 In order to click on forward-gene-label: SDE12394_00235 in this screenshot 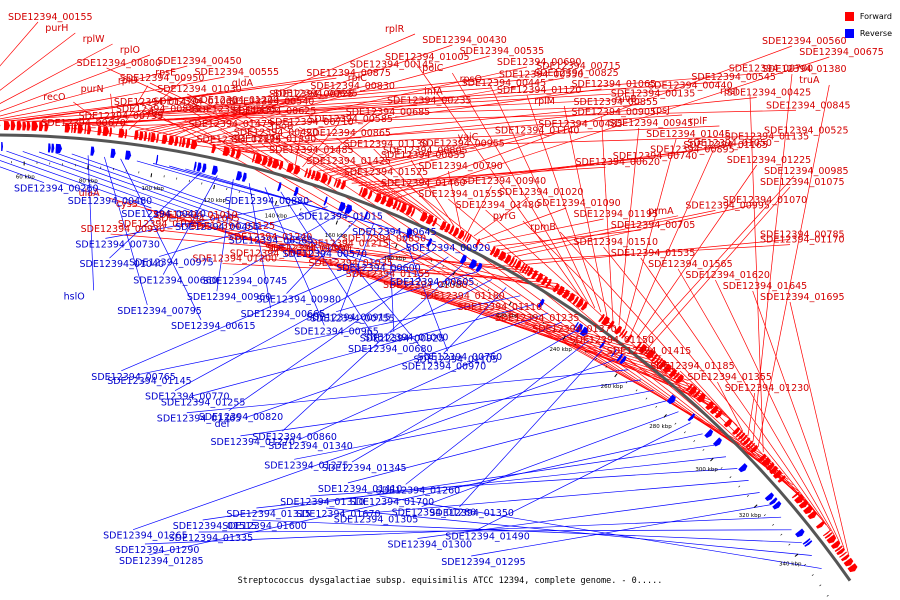, I will do `click(429, 100)`.